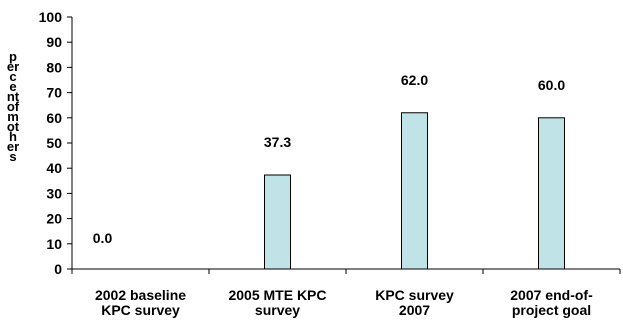  Describe the element at coordinates (277, 310) in the screenshot. I see `x-tick-label: survey` at that location.